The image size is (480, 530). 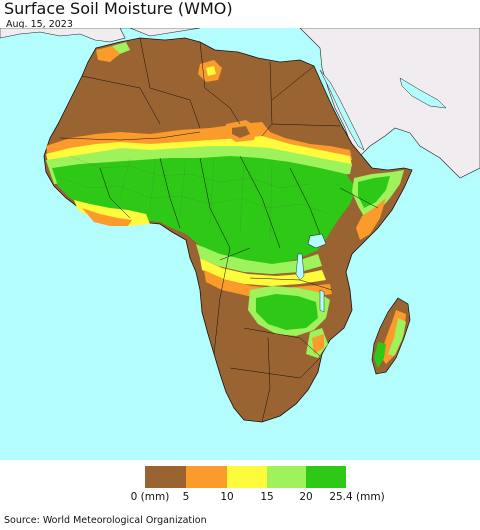 I want to click on zone-south-congo-moist, so click(x=259, y=259).